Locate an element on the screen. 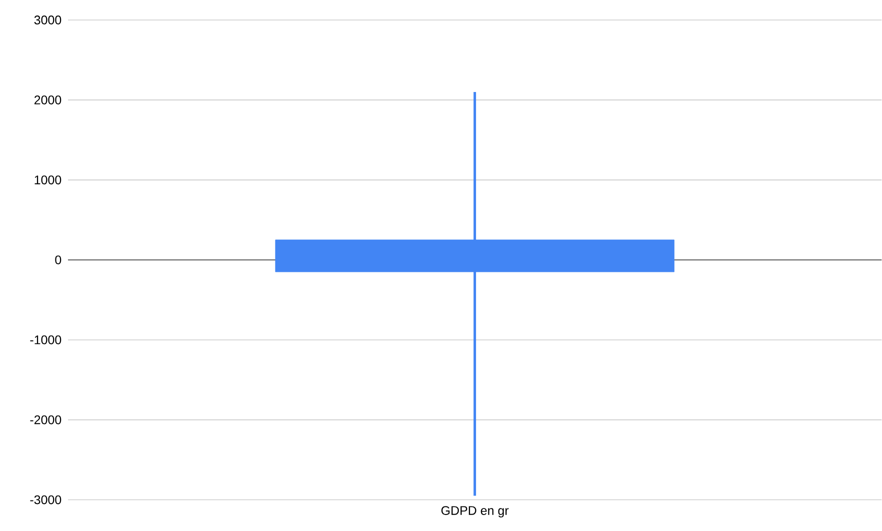 This screenshot has width=882, height=531. y-tick-label: -3000 is located at coordinates (46, 499).